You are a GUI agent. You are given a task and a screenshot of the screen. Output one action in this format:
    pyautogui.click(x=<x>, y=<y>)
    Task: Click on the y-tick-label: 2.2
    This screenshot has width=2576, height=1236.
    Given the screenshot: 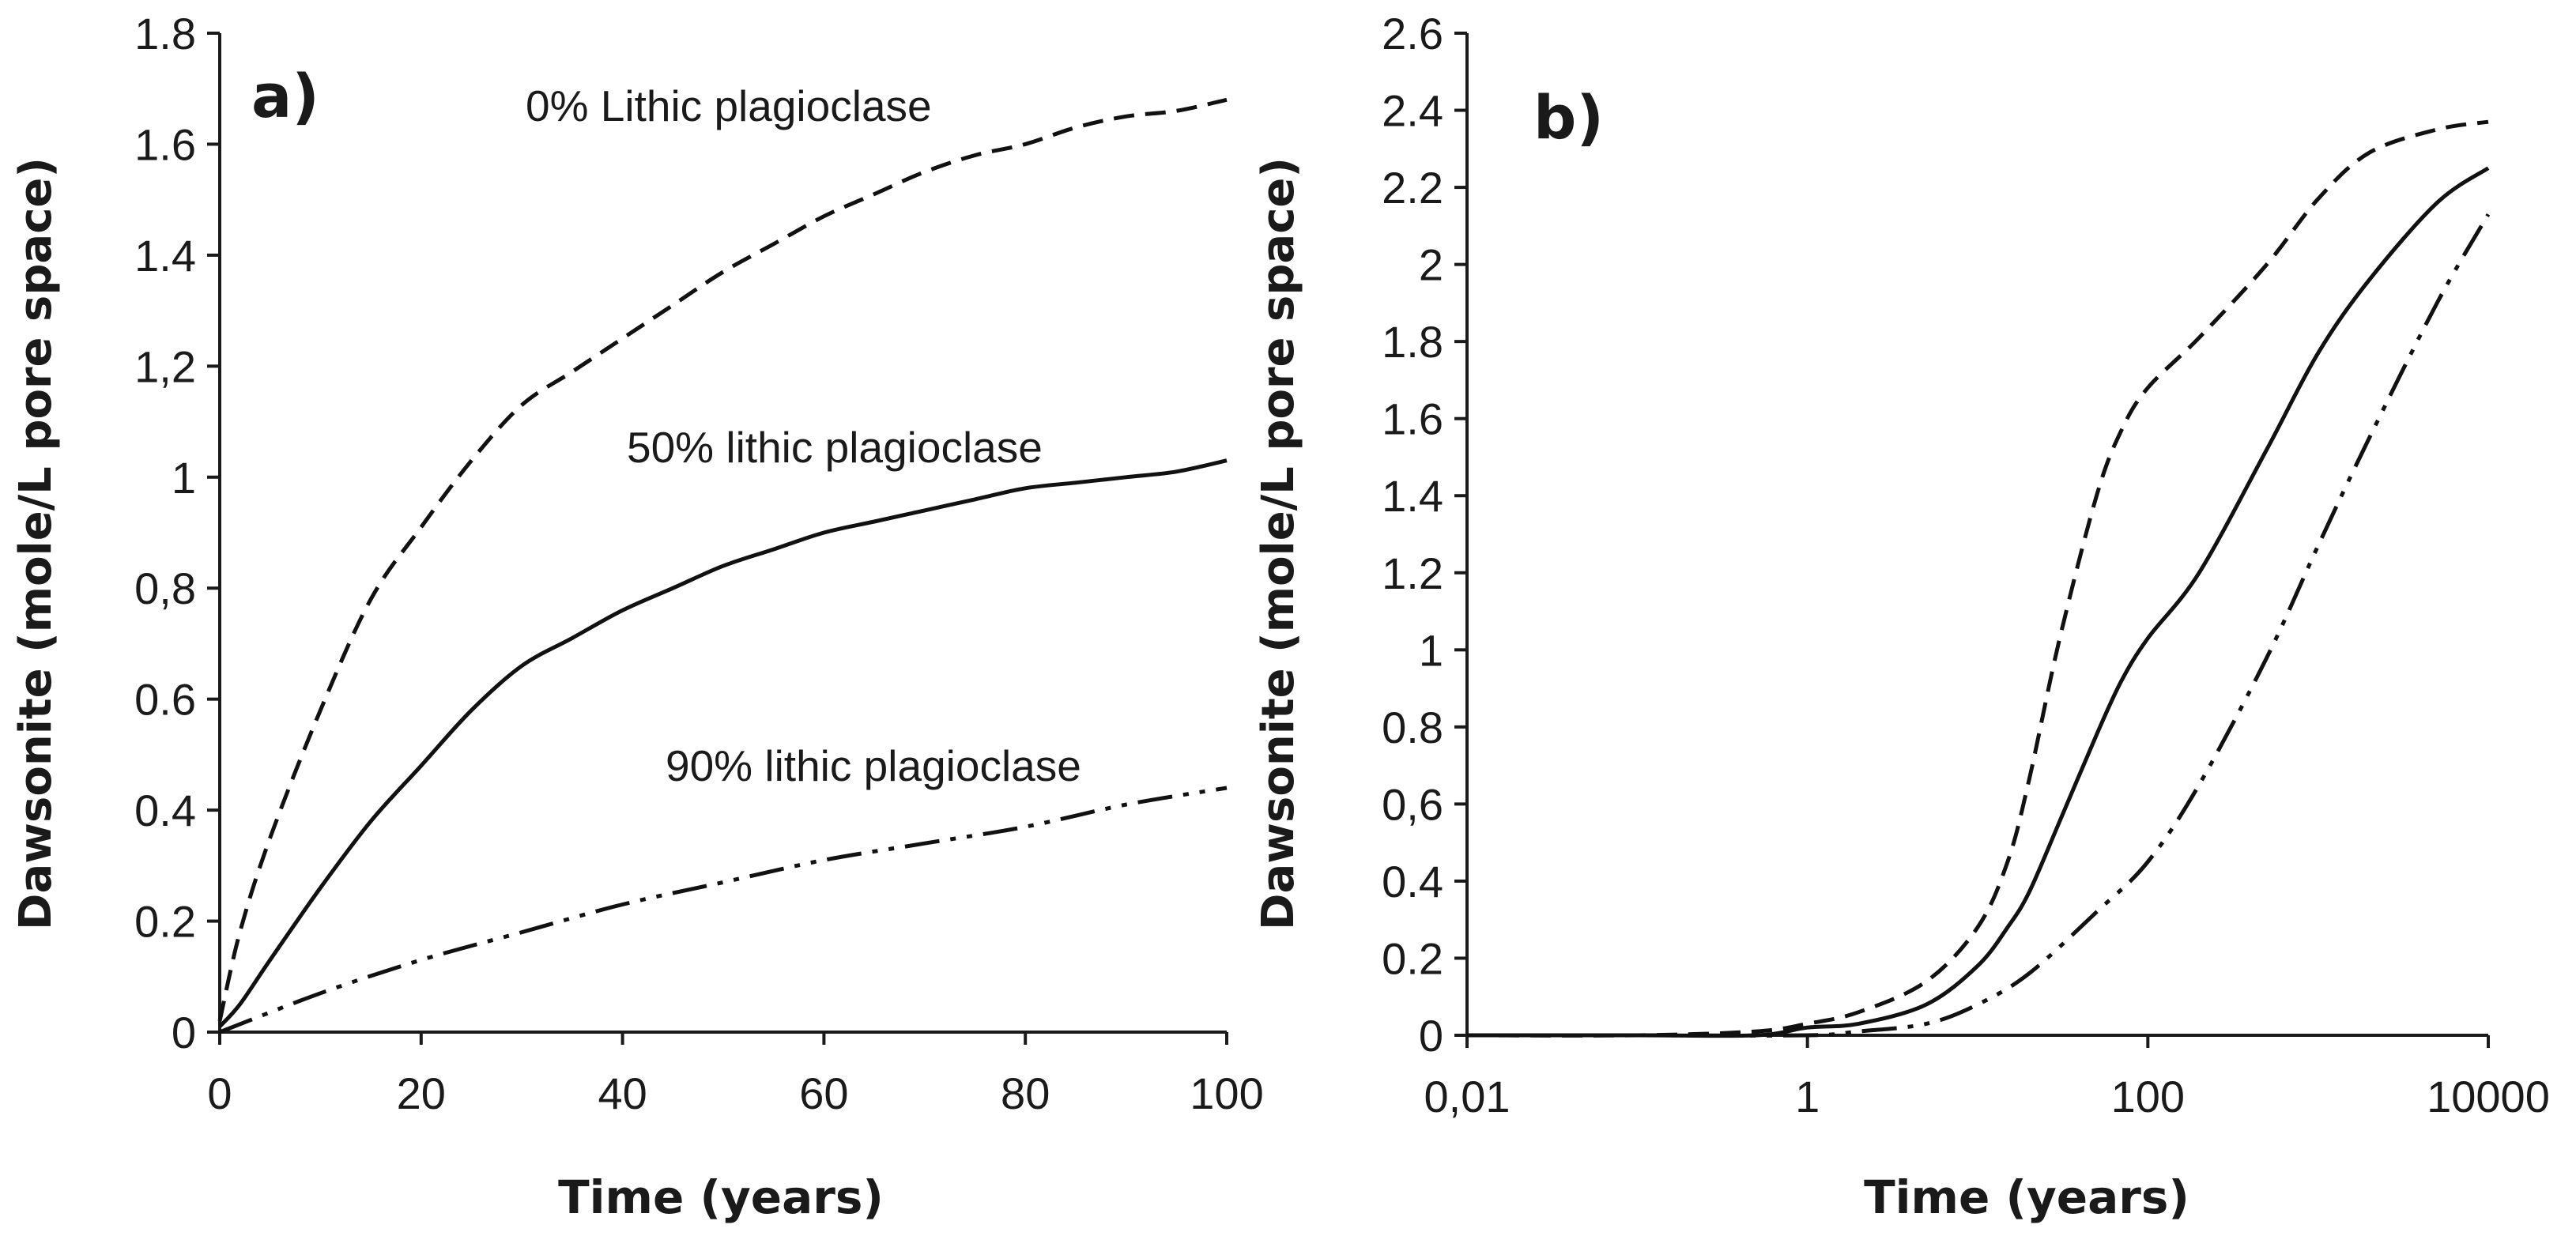 What is the action you would take?
    pyautogui.click(x=1412, y=188)
    